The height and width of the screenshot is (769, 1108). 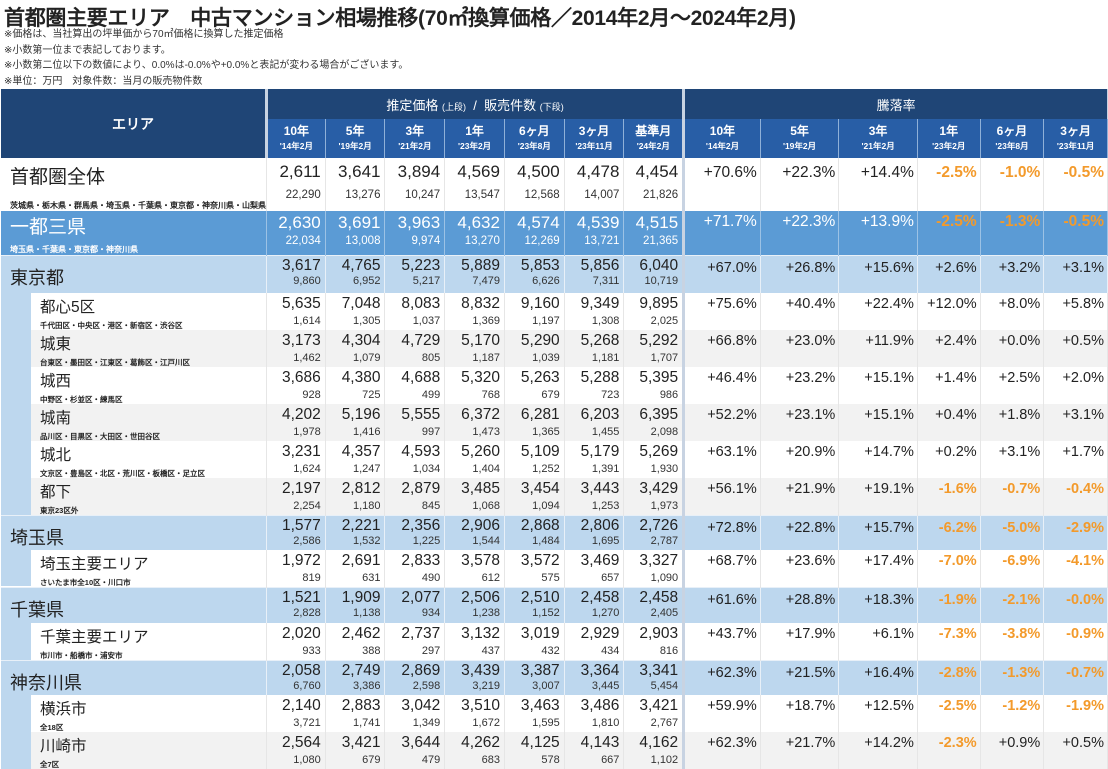 What do you see at coordinates (540, 633) in the screenshot?
I see `estimated-price: 3,019` at bounding box center [540, 633].